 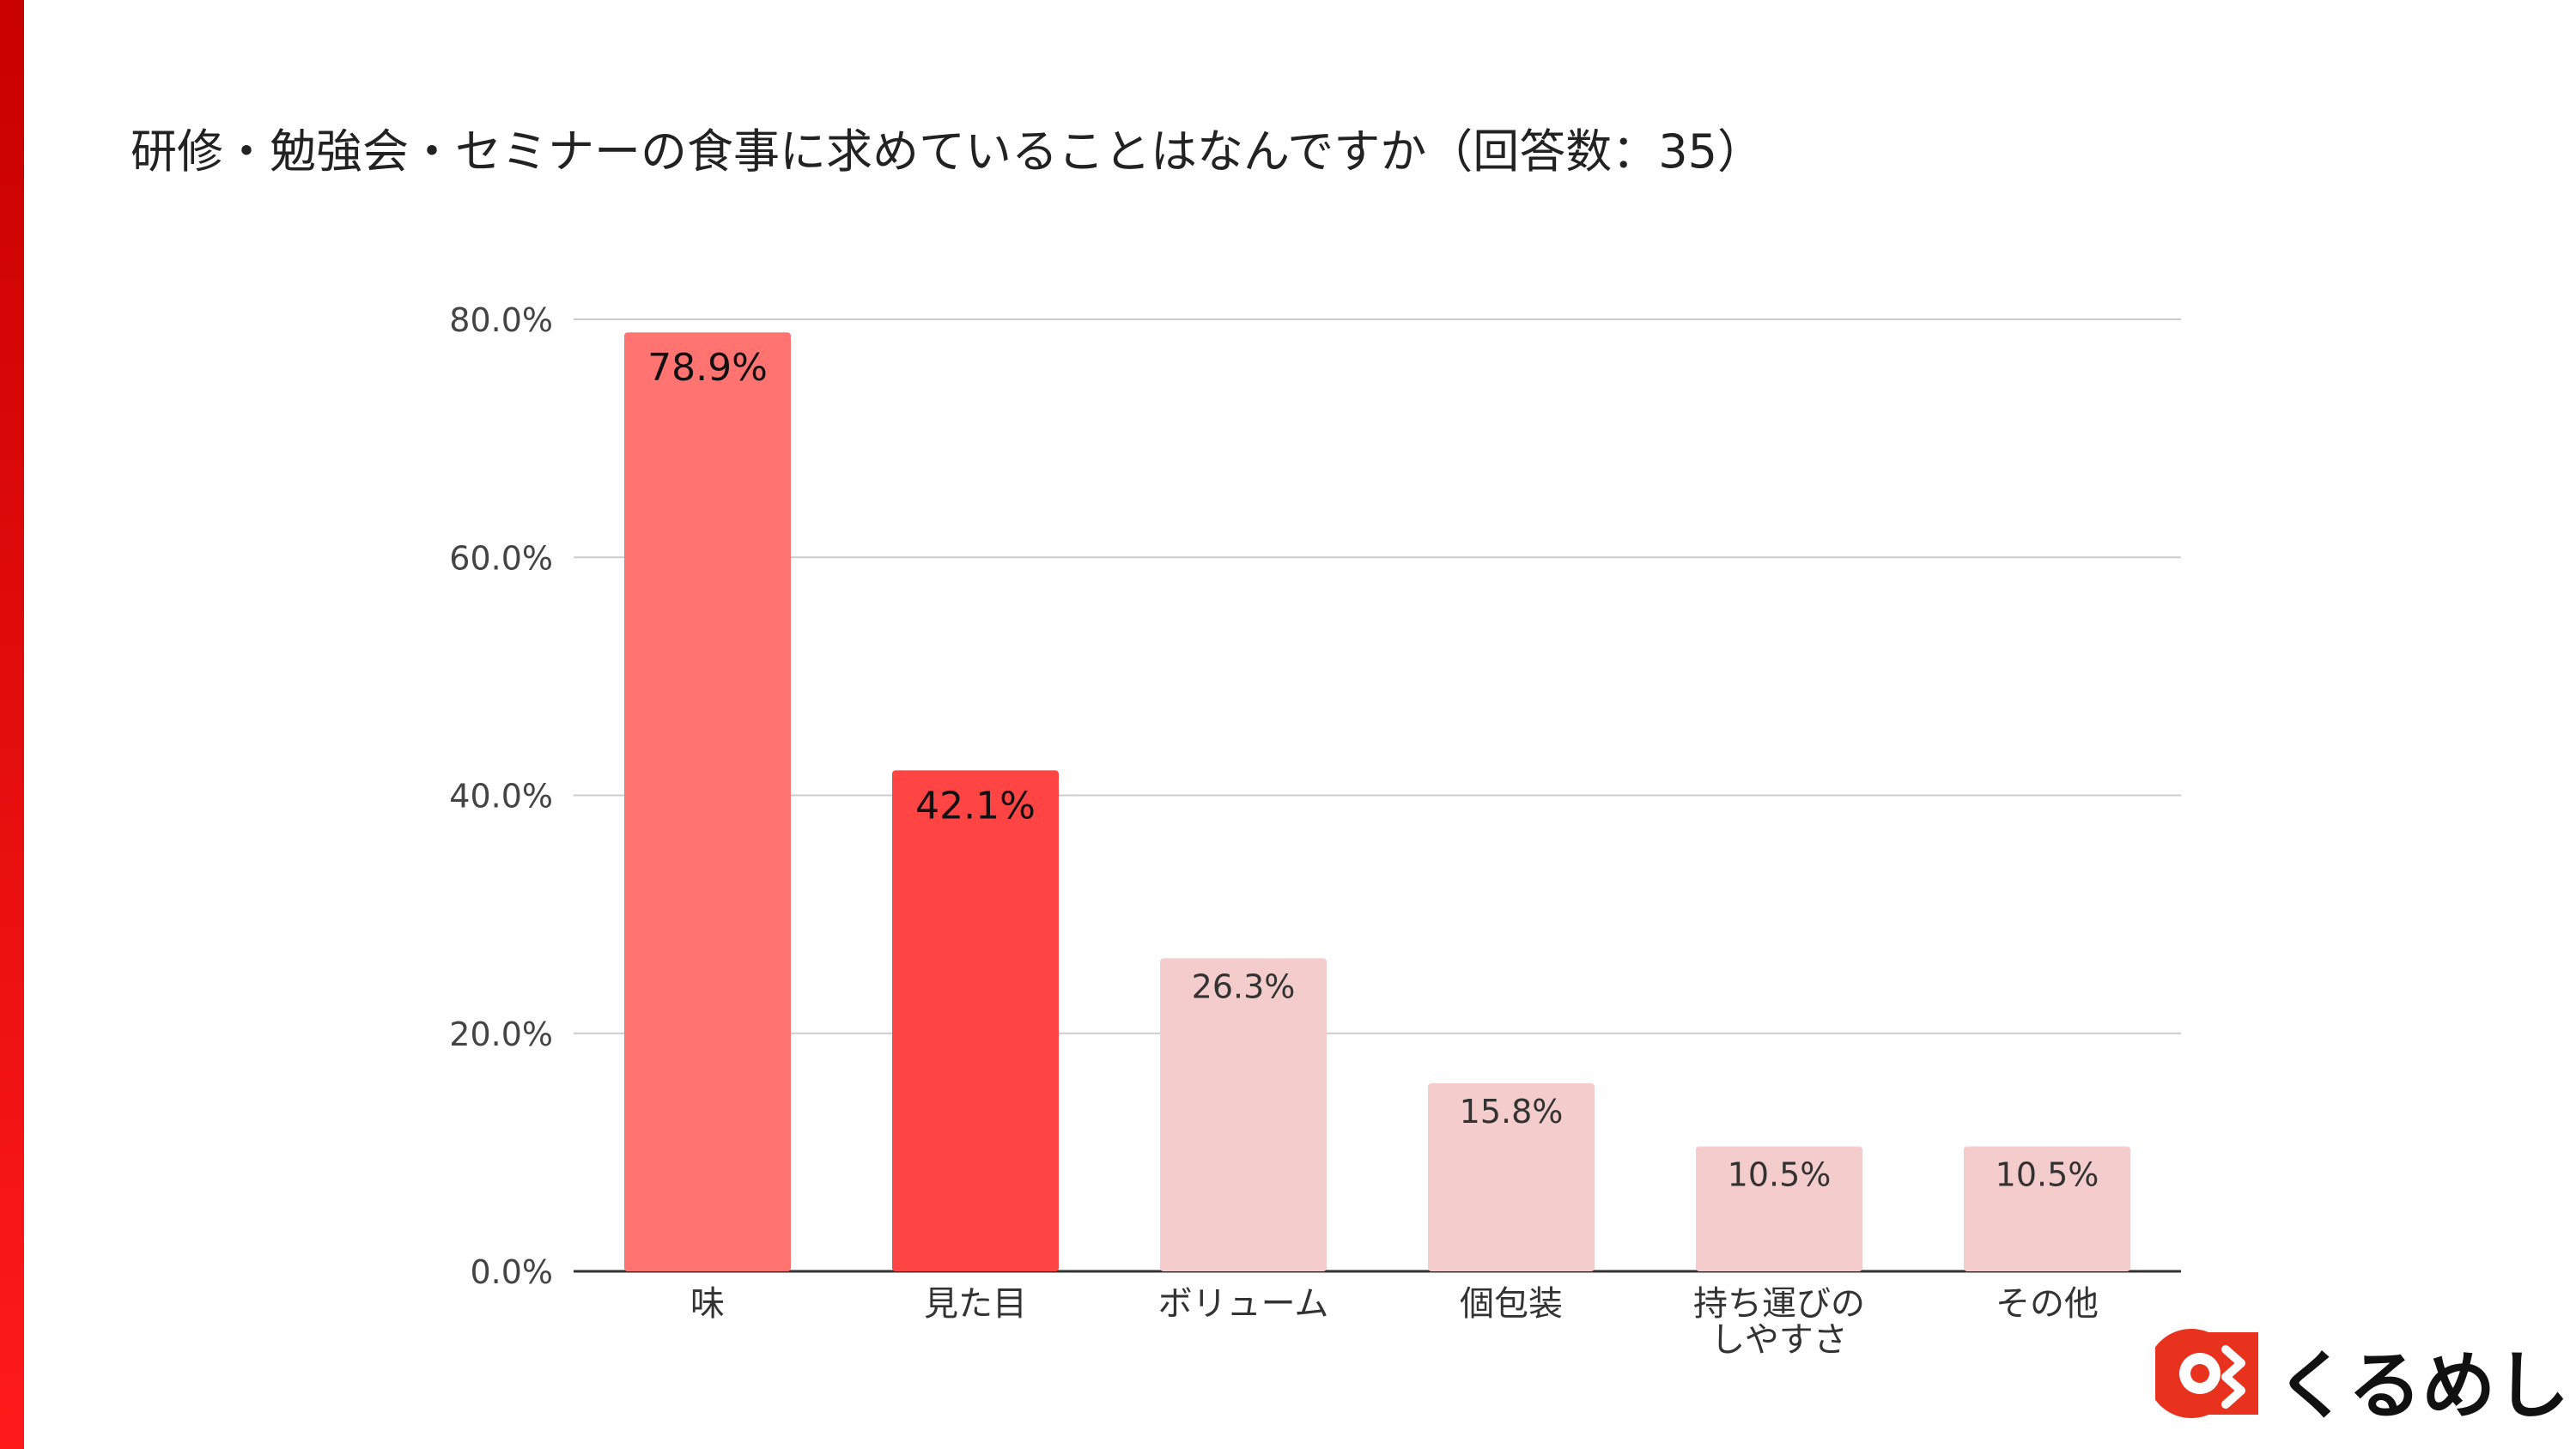 What do you see at coordinates (12, 724) in the screenshot?
I see `left-accent-bar` at bounding box center [12, 724].